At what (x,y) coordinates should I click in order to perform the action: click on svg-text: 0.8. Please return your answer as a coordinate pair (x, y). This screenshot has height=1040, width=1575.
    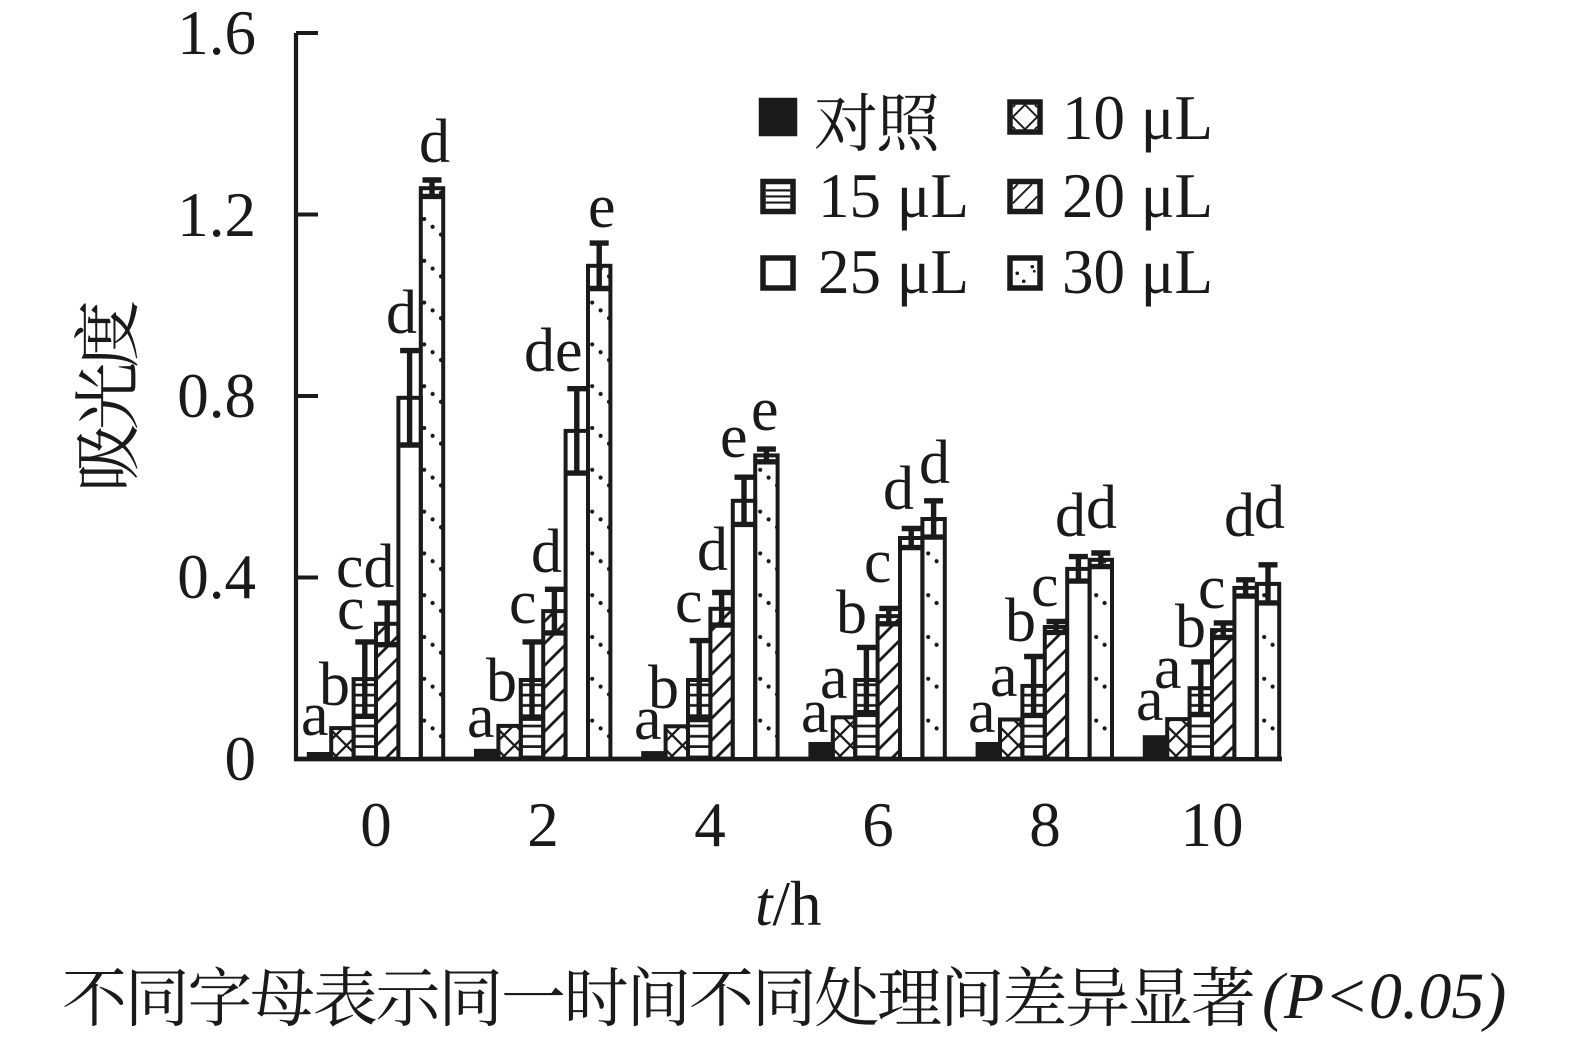
    Looking at the image, I should click on (216, 396).